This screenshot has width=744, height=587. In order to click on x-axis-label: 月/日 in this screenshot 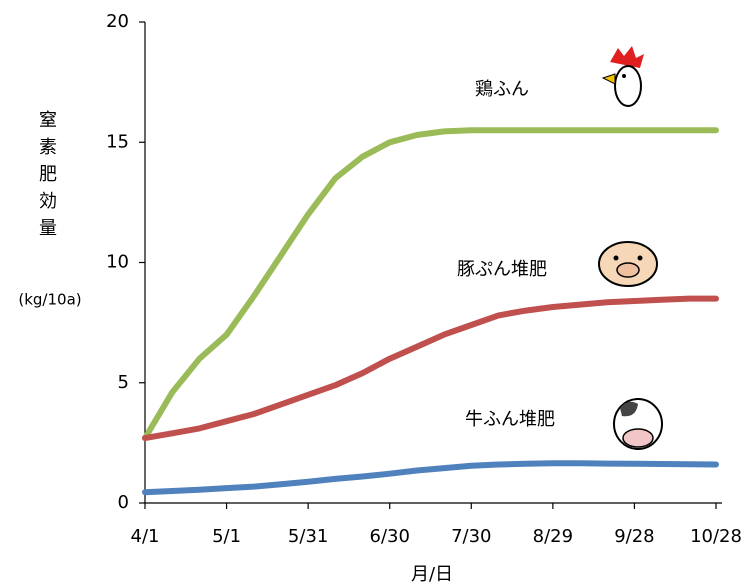, I will do `click(432, 574)`.